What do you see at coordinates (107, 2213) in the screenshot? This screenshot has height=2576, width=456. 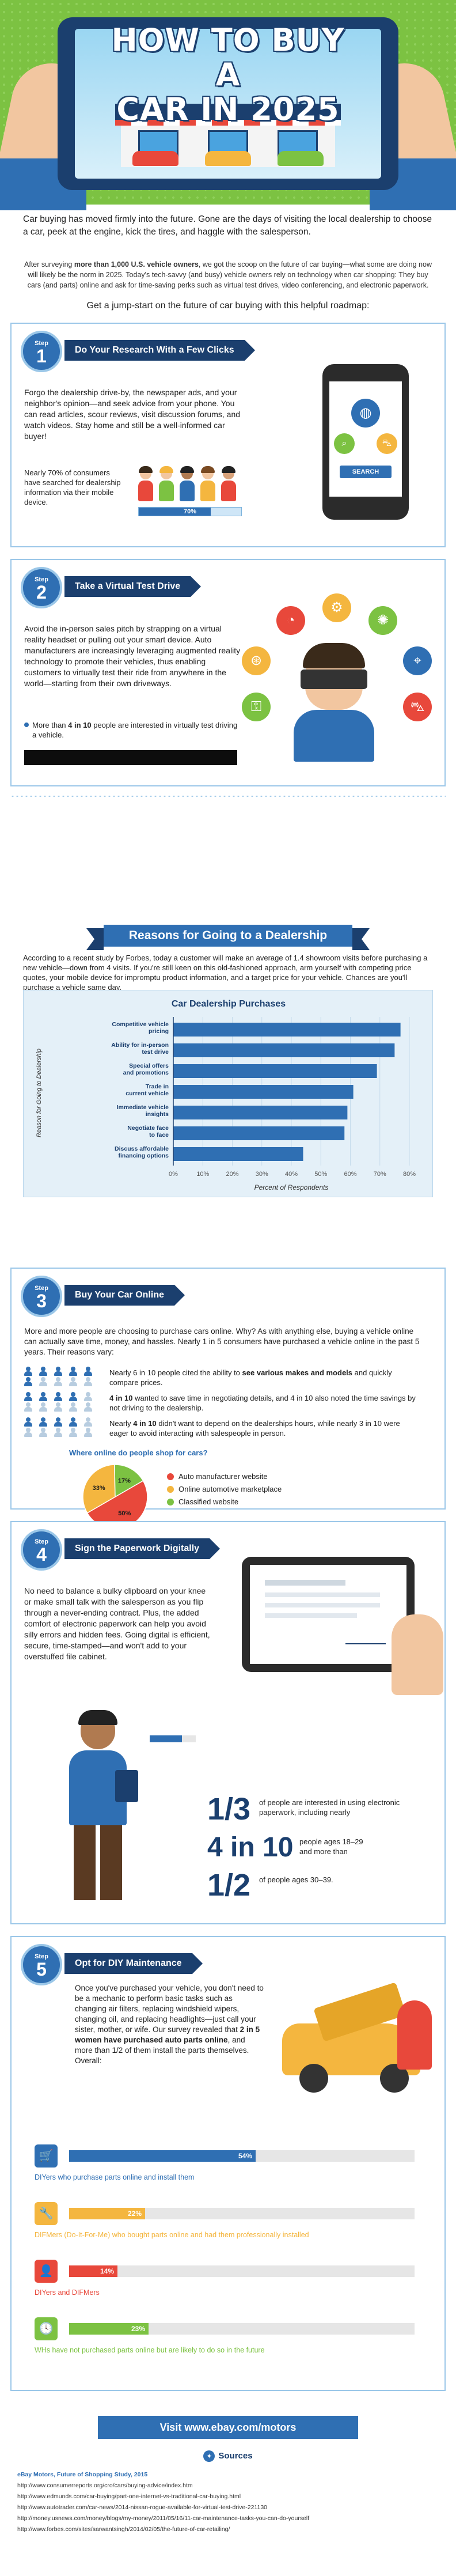 I see `diy-bar-fill: 22%` at bounding box center [107, 2213].